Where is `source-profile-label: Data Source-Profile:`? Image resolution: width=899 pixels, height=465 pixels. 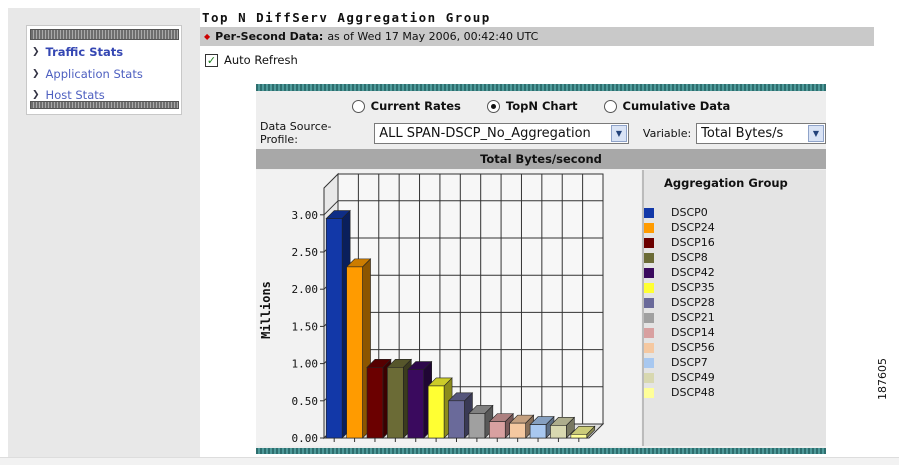 source-profile-label: Data Source-Profile: is located at coordinates (296, 133).